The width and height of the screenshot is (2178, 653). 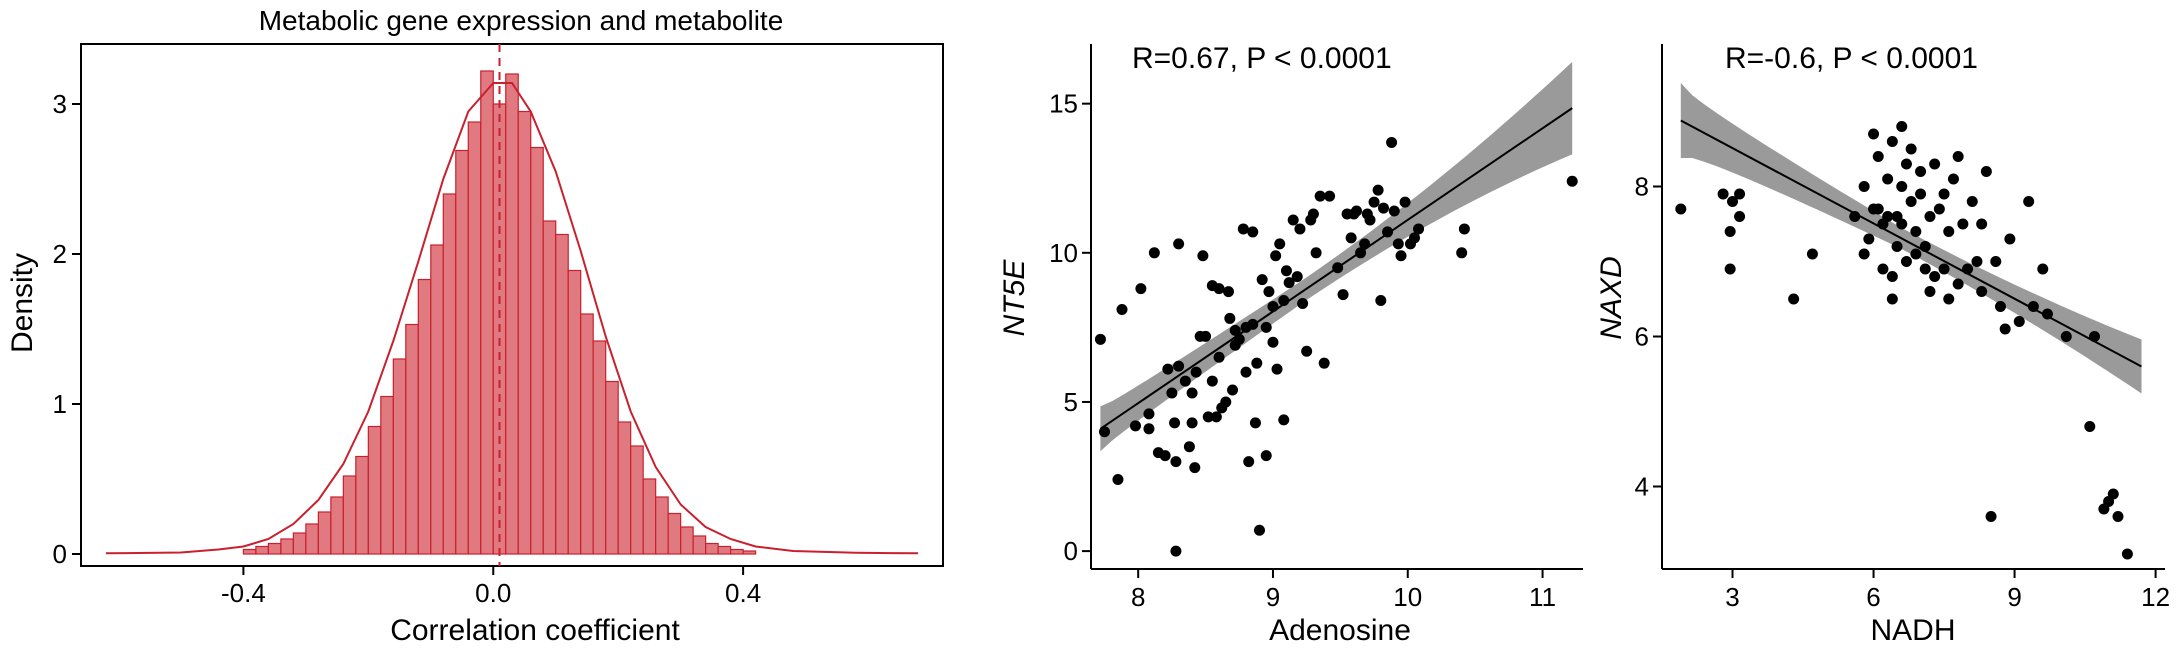 What do you see at coordinates (22, 303) in the screenshot?
I see `histogram-y-axis-title: Density` at bounding box center [22, 303].